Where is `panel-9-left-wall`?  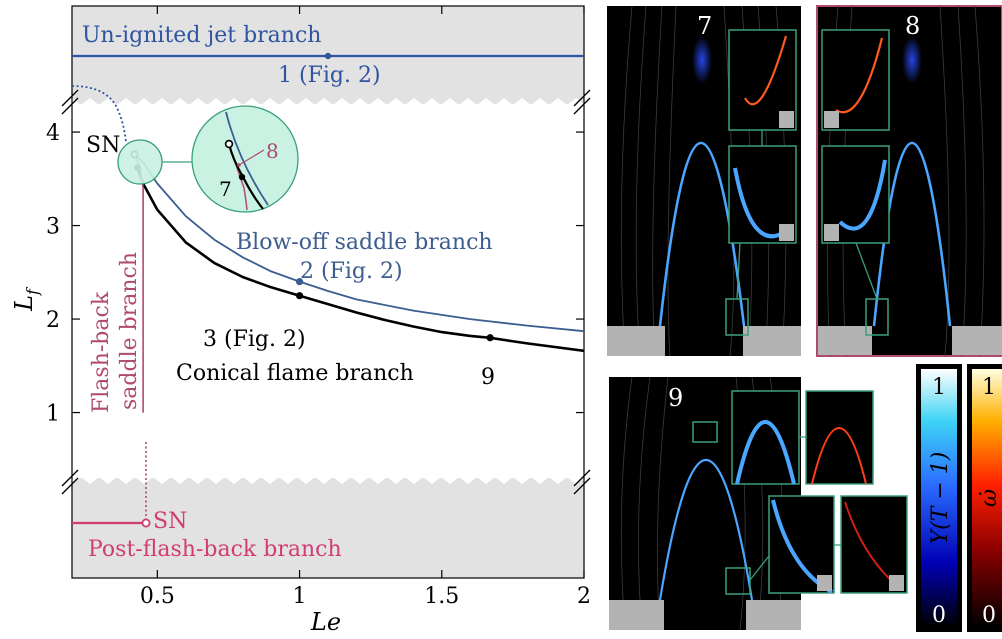 panel-9-left-wall is located at coordinates (636, 615).